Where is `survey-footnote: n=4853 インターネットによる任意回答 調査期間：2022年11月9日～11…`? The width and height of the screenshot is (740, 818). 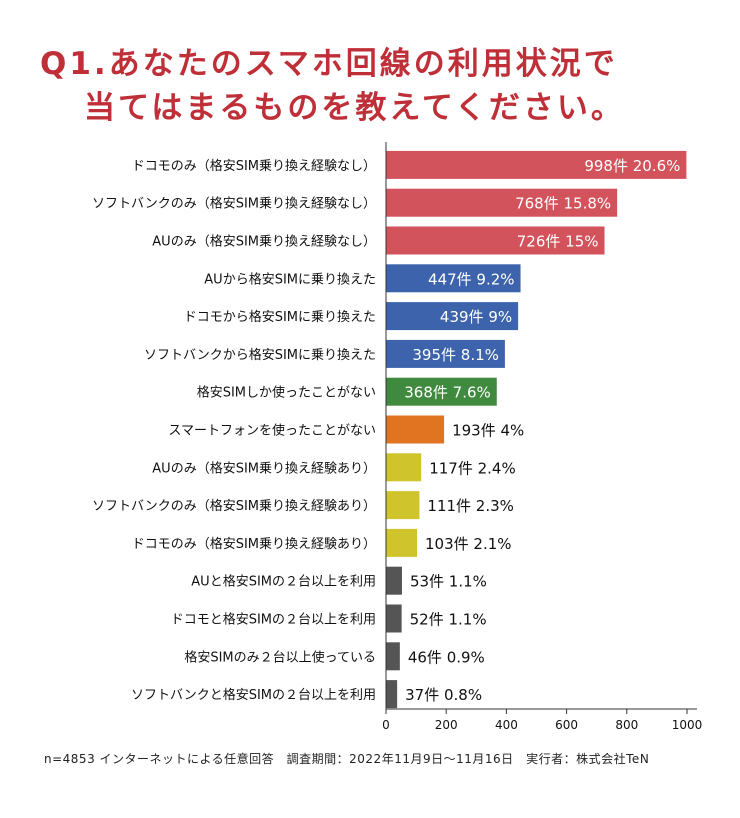 survey-footnote: n=4853 インターネットによる任意回答 調査期間：2022年11月9日～11… is located at coordinates (347, 759).